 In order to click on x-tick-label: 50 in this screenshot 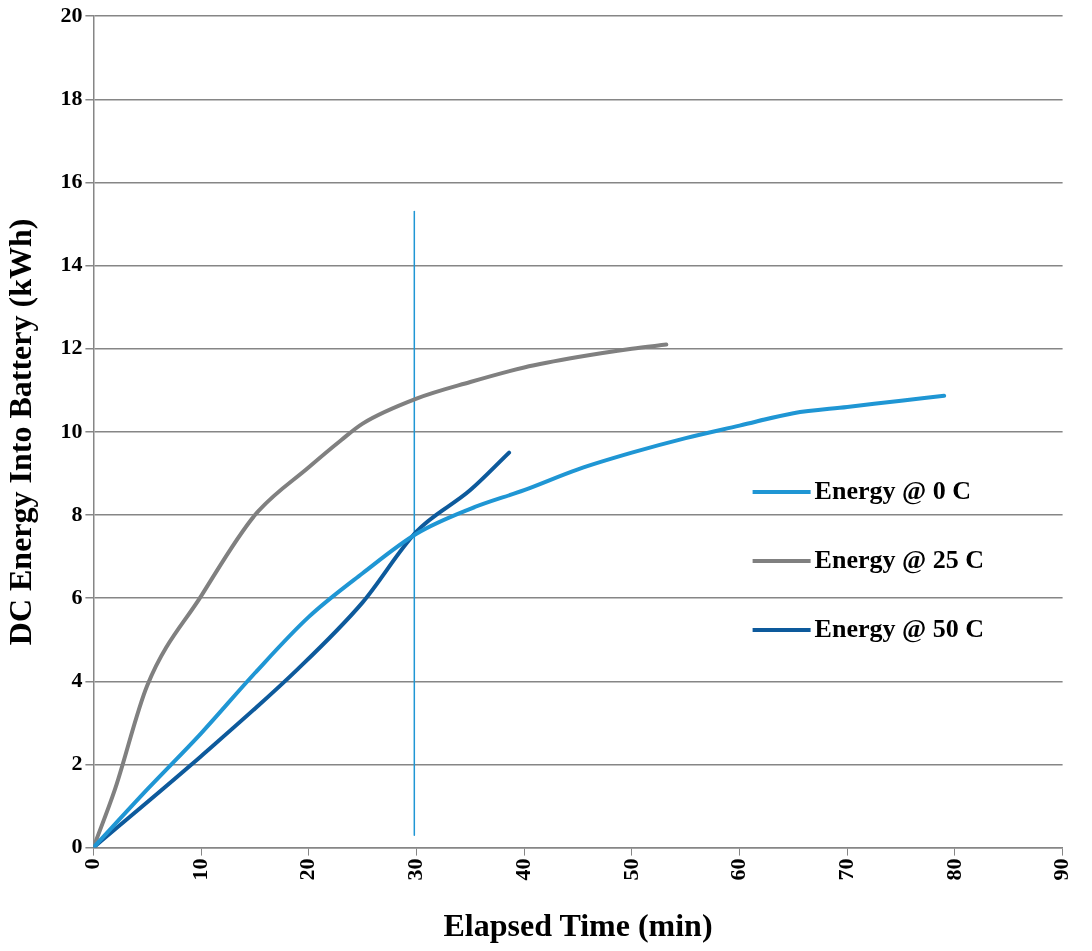, I will do `click(630, 869)`.